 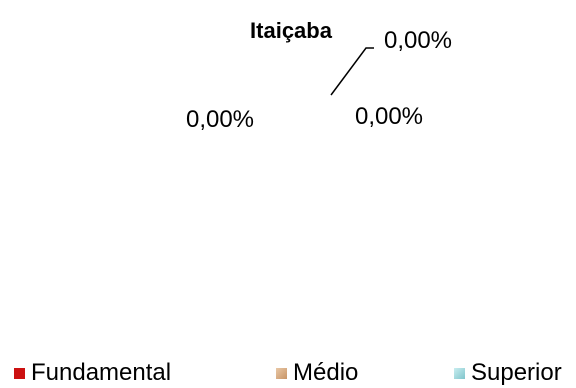 What do you see at coordinates (418, 40) in the screenshot?
I see `data-label-superior: 0,00%` at bounding box center [418, 40].